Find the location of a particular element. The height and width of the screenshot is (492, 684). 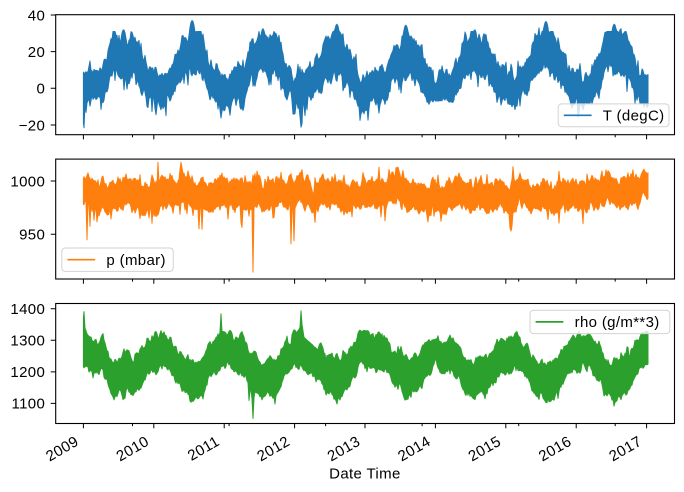

svg-text: 40 is located at coordinates (36, 15).